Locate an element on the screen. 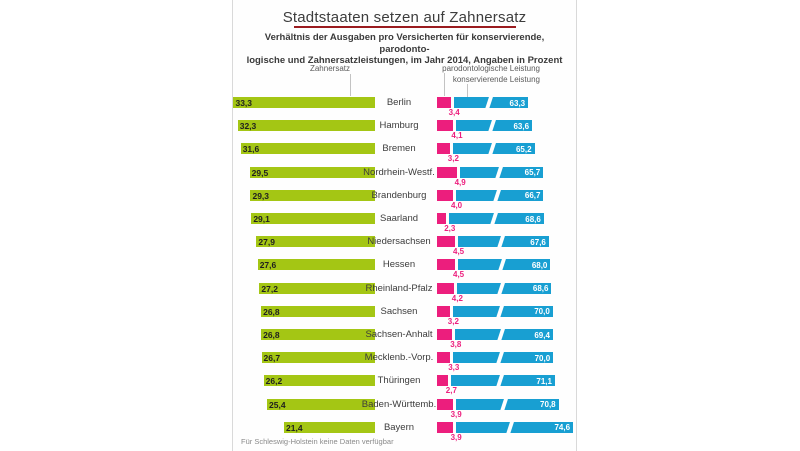 The image size is (800, 451). state-row: 21,4 Bayern 3,9 74,6 is located at coordinates (404, 431).